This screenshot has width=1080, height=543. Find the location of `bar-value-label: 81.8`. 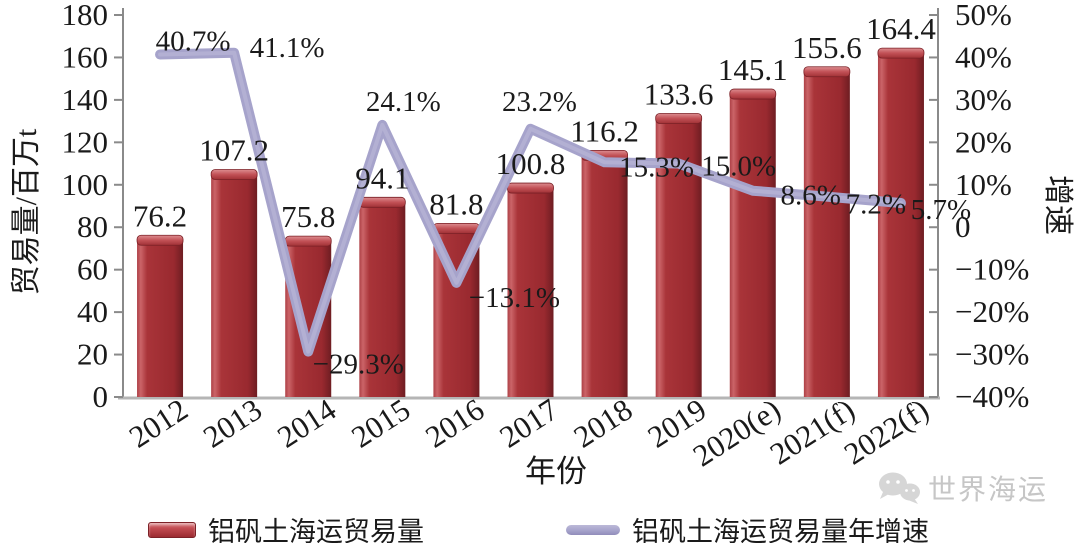

bar-value-label: 81.8 is located at coordinates (456, 203).